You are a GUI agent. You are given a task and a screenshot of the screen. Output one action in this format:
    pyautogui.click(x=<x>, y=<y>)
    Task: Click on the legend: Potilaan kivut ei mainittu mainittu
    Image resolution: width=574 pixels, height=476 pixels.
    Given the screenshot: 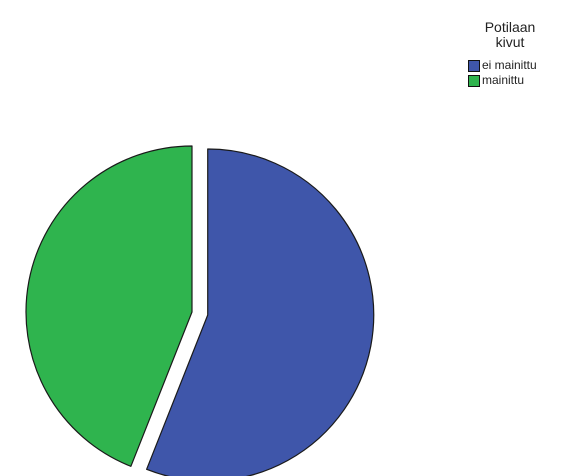 What is the action you would take?
    pyautogui.click(x=516, y=54)
    